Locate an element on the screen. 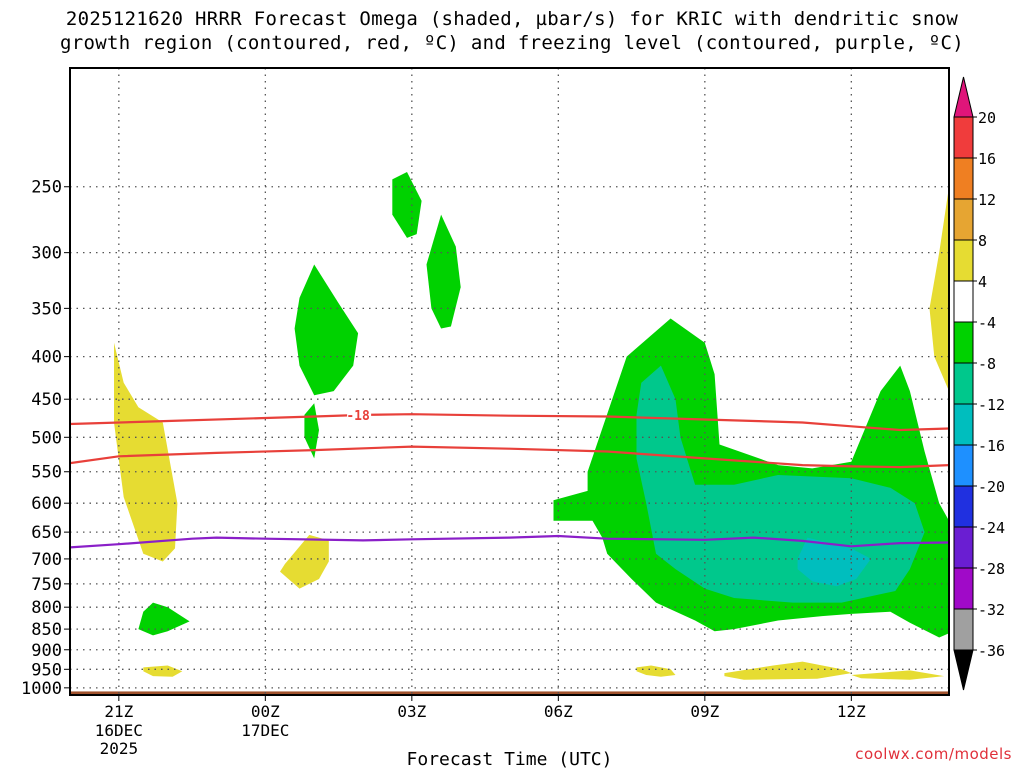 The height and width of the screenshot is (768, 1024). colorbar-over-arrow is located at coordinates (963, 97).